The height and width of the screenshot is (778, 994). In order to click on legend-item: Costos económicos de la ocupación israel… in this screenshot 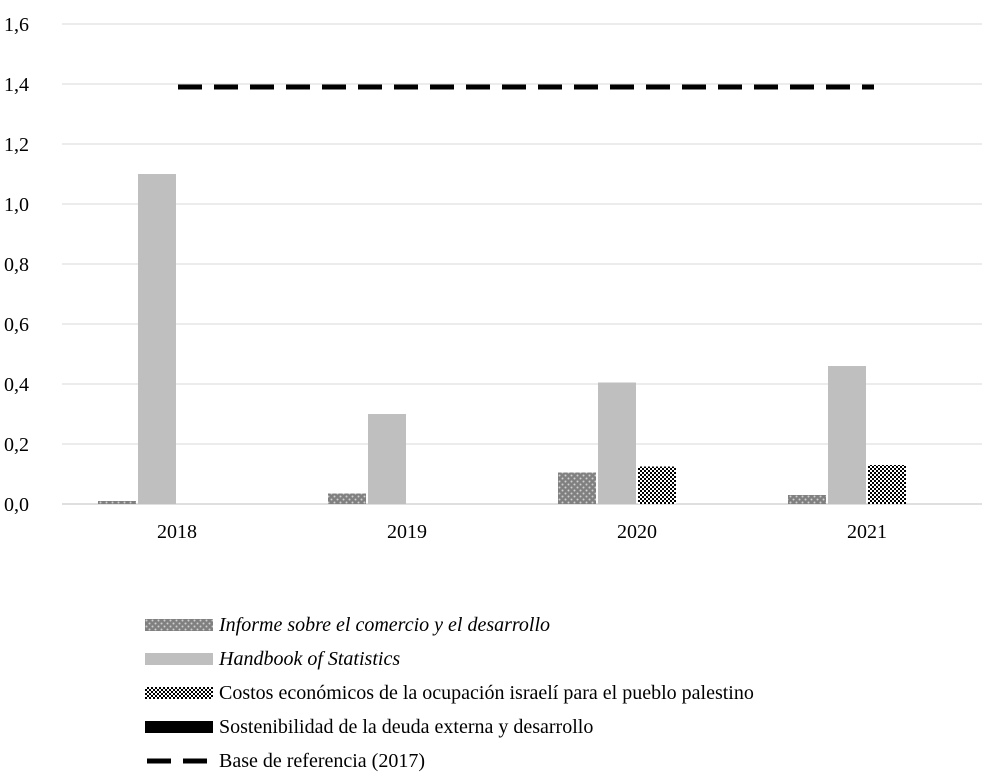, I will do `click(449, 693)`.